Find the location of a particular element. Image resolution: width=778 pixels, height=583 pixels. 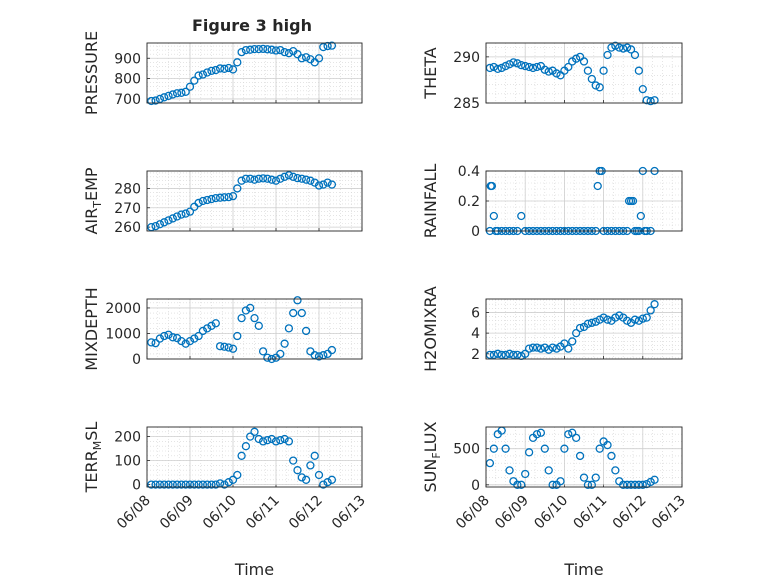

y-tick-label: 500 is located at coordinates (466, 450).